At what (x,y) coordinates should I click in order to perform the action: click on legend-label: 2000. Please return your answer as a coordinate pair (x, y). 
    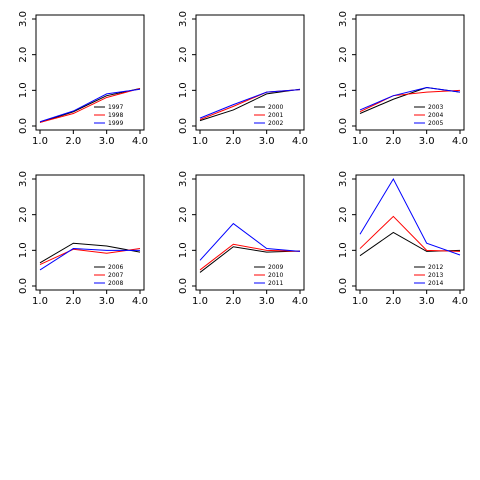
    Looking at the image, I should click on (275, 107).